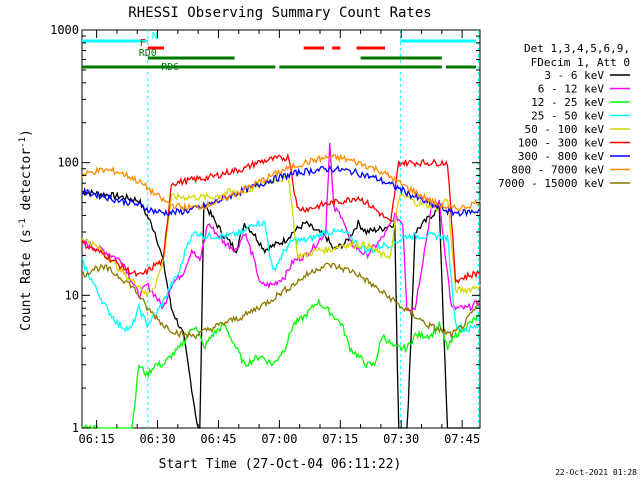 This screenshot has width=640, height=480. I want to click on status-bar-label: N, so click(155, 36).